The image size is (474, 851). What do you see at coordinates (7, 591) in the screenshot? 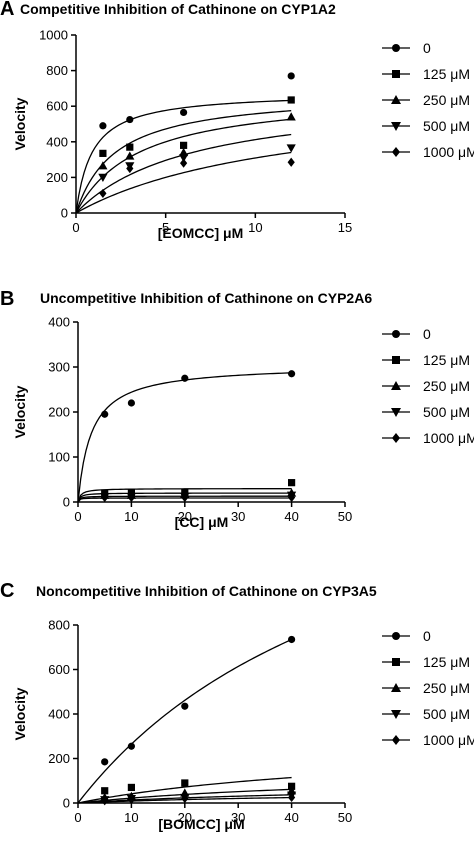
I see `panel-label-c: C` at bounding box center [7, 591].